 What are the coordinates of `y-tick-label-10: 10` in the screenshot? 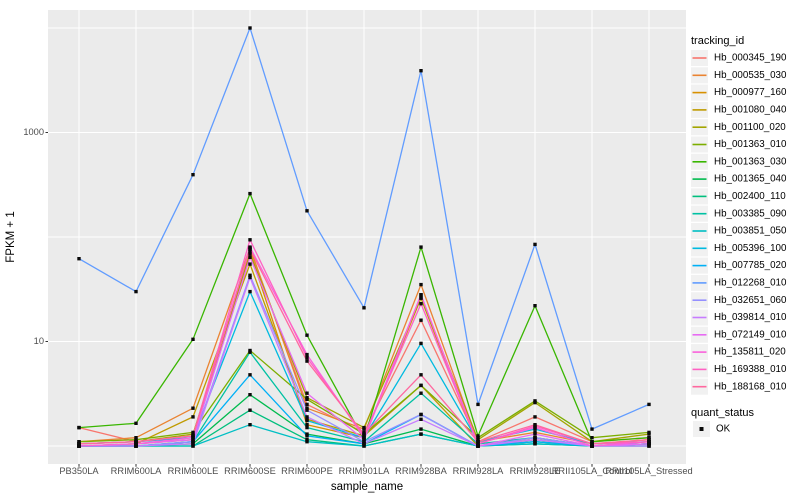 It's located at (39, 341).